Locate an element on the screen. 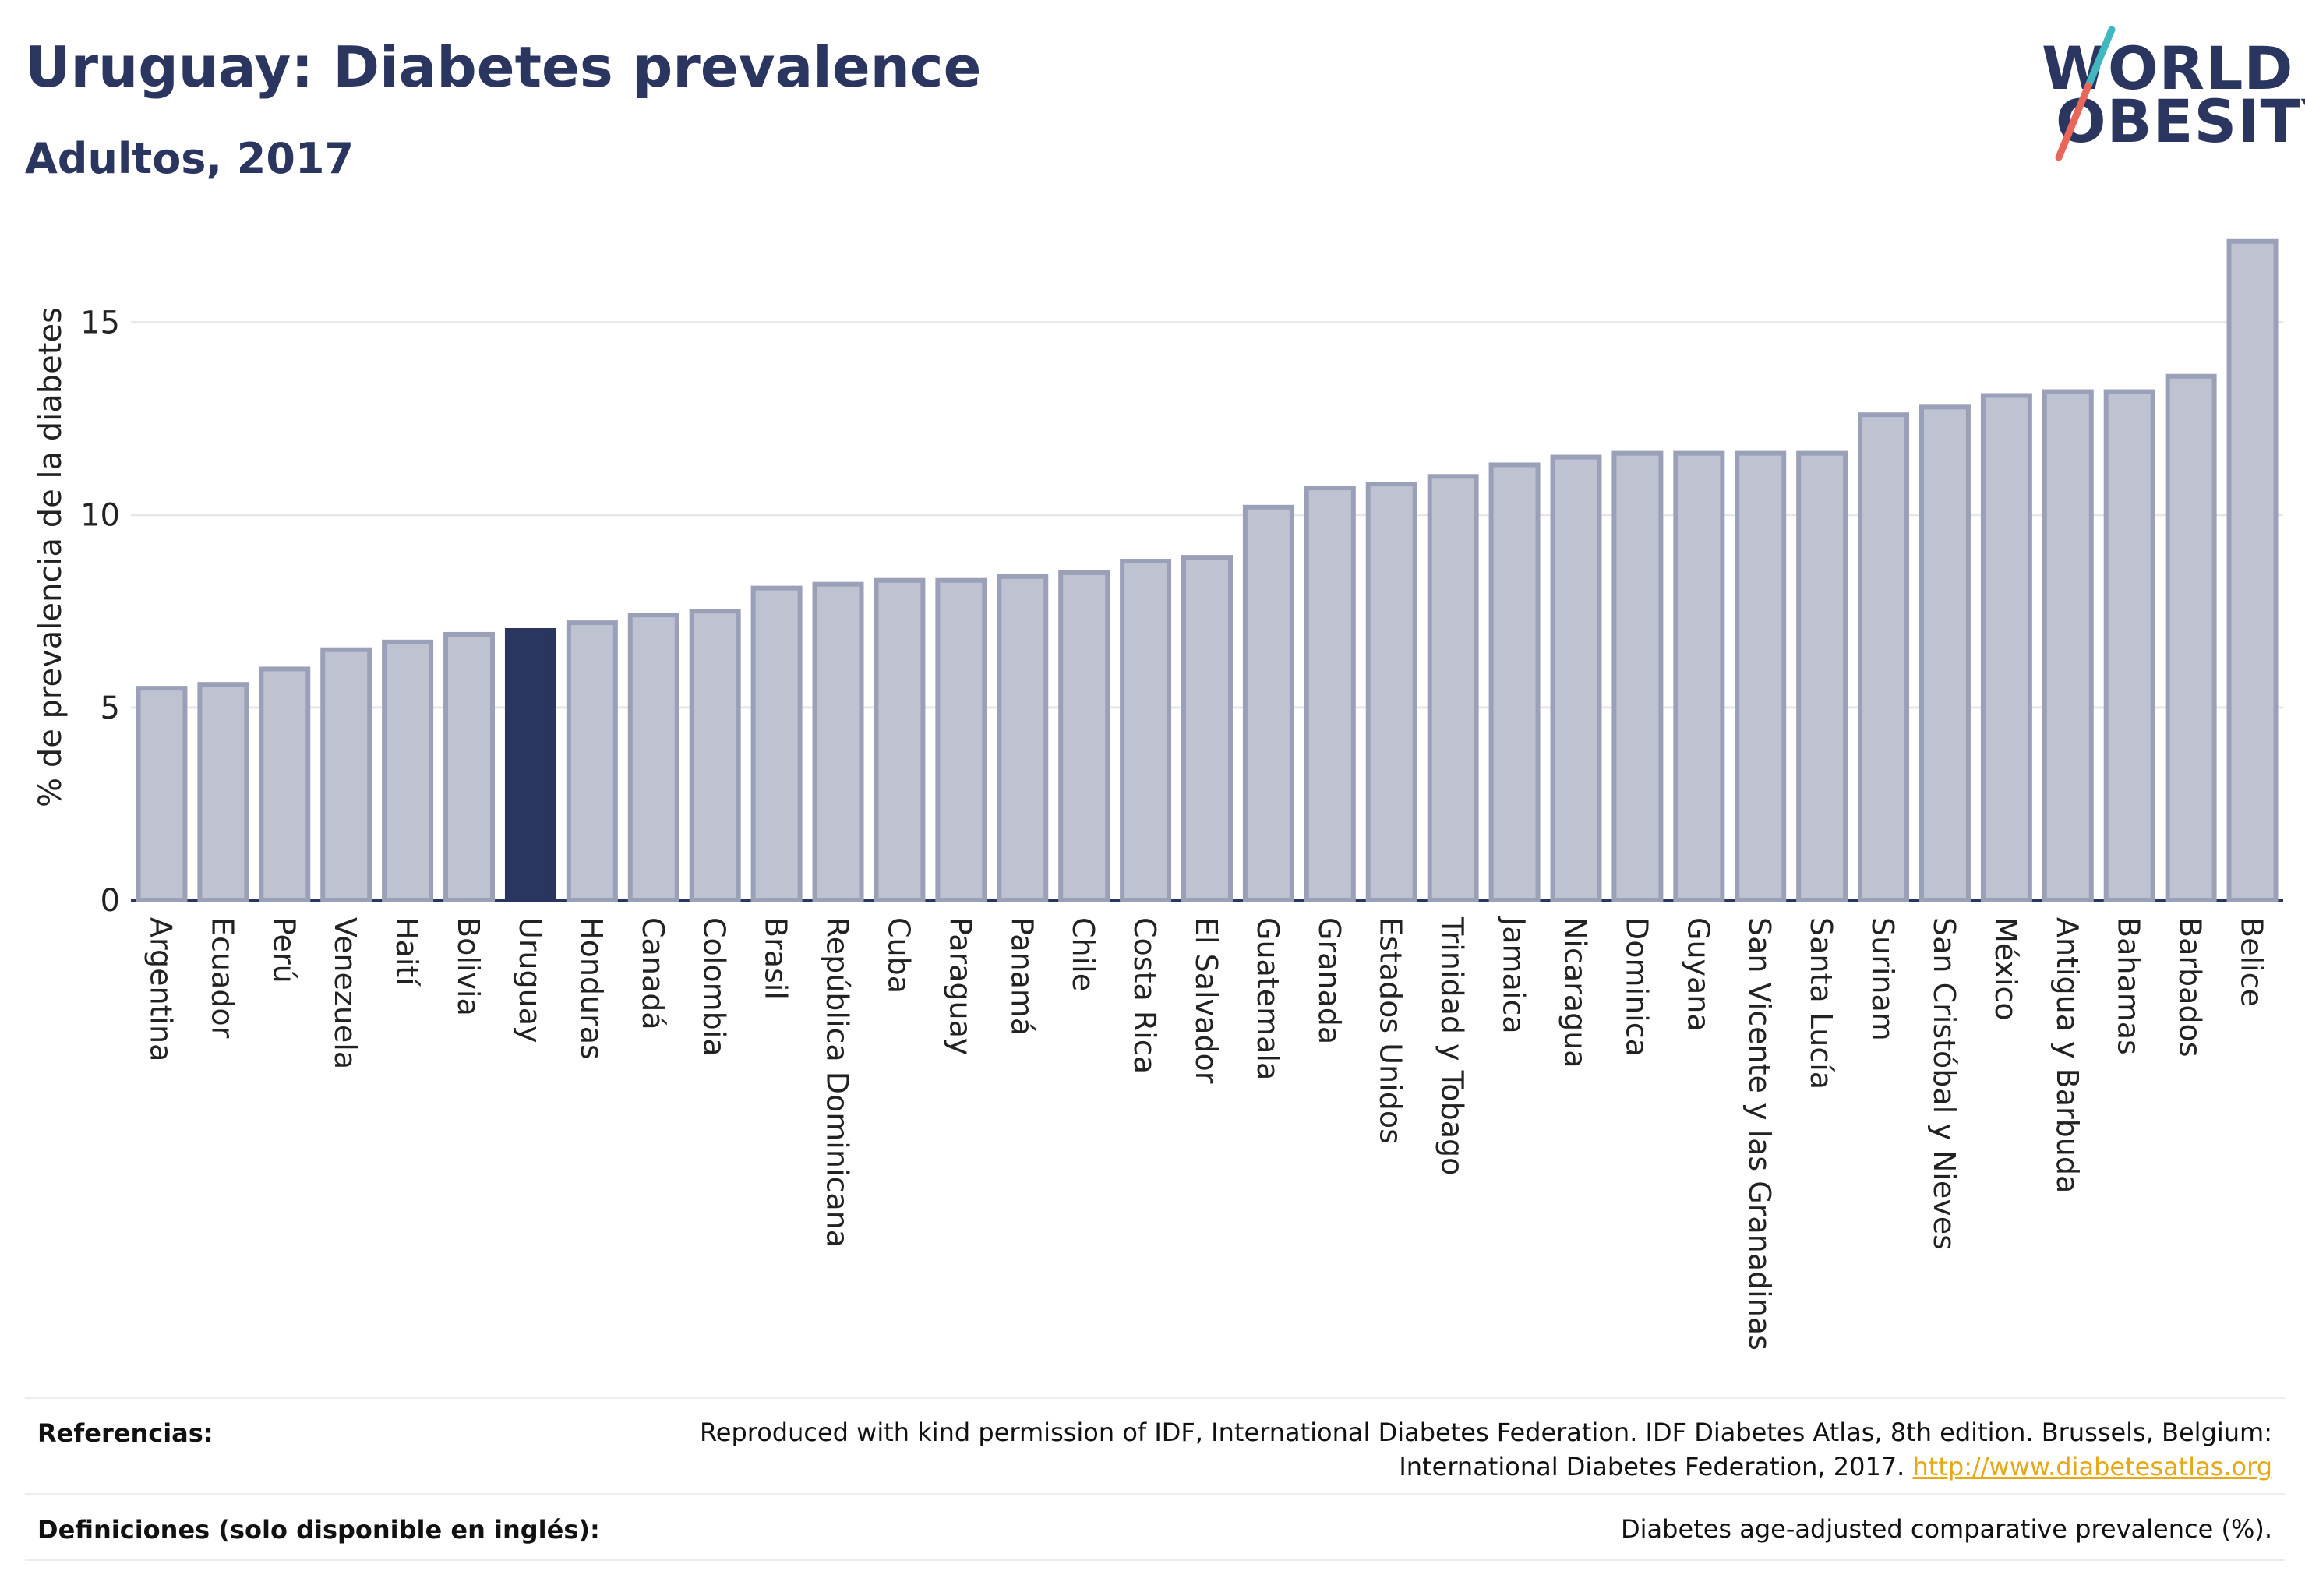 This screenshot has width=2305, height=1596. x-tick-label: Bahamas is located at coordinates (2129, 986).